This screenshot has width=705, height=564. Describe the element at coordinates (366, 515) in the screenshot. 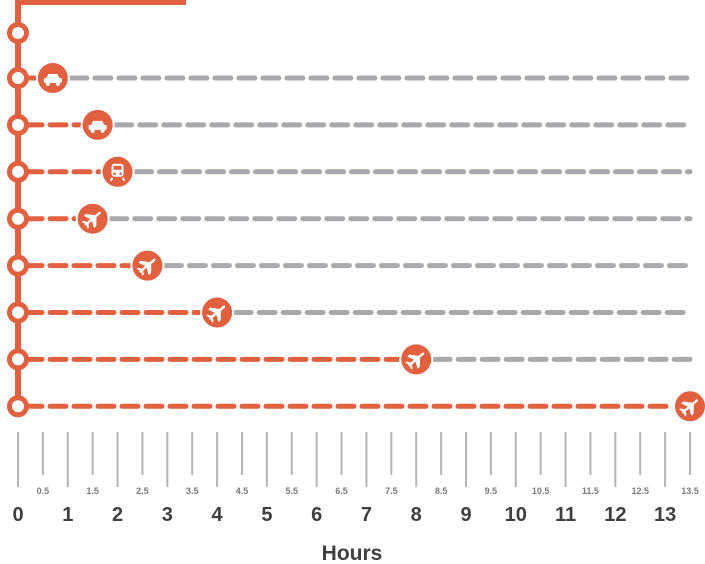

I see `major-tick-label: 7` at that location.